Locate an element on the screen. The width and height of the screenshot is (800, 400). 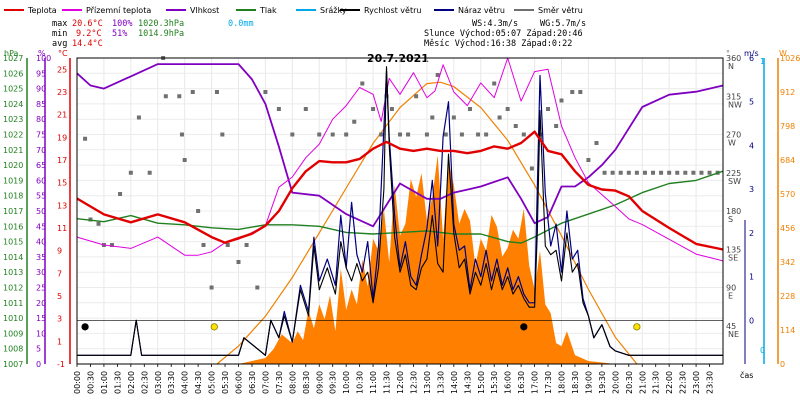
y-tick-label: 17 is located at coordinates (62, 160).